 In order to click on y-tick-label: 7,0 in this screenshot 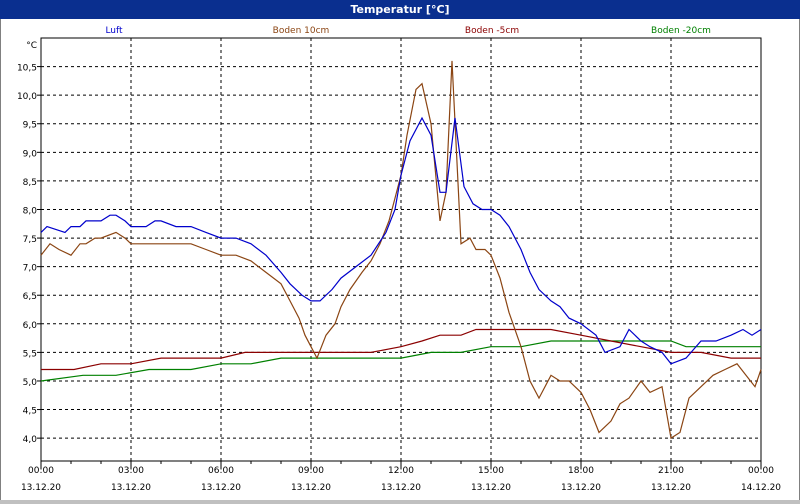, I will do `click(30, 269)`.